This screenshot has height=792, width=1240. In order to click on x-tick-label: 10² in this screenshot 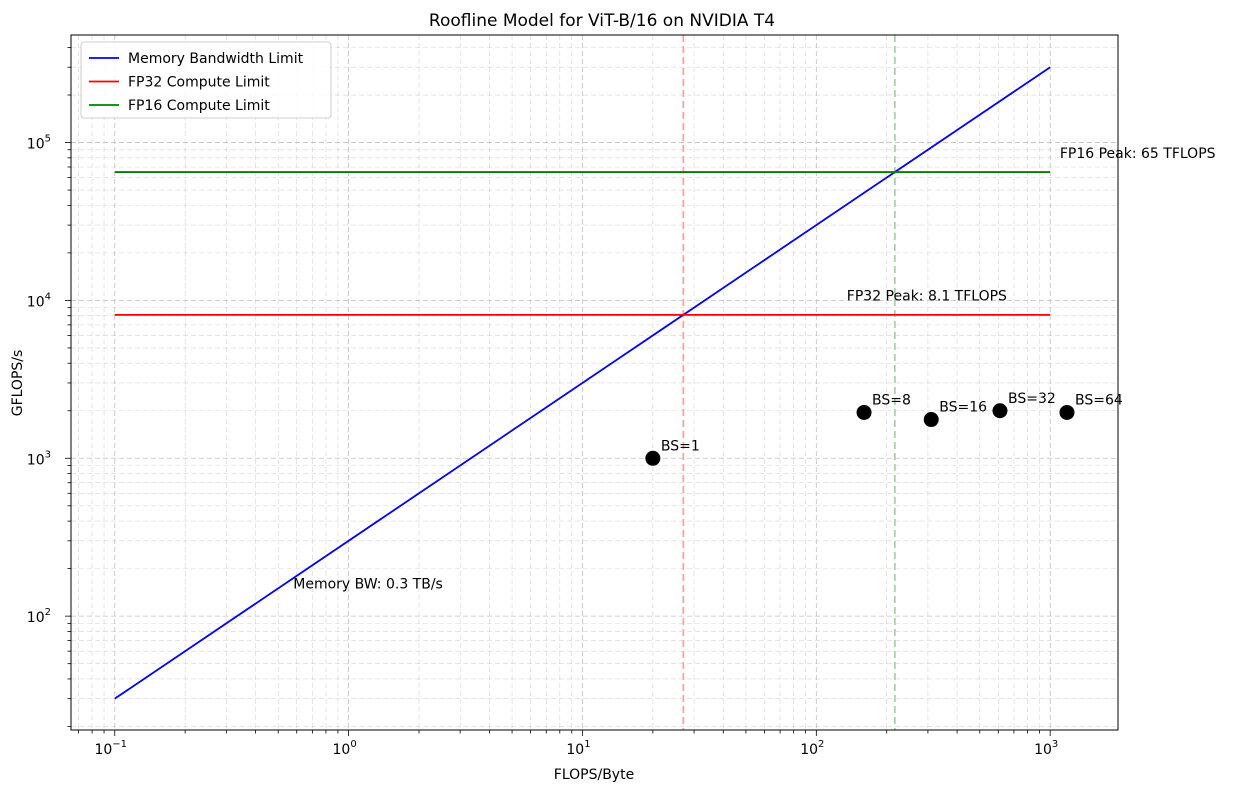, I will do `click(812, 748)`.